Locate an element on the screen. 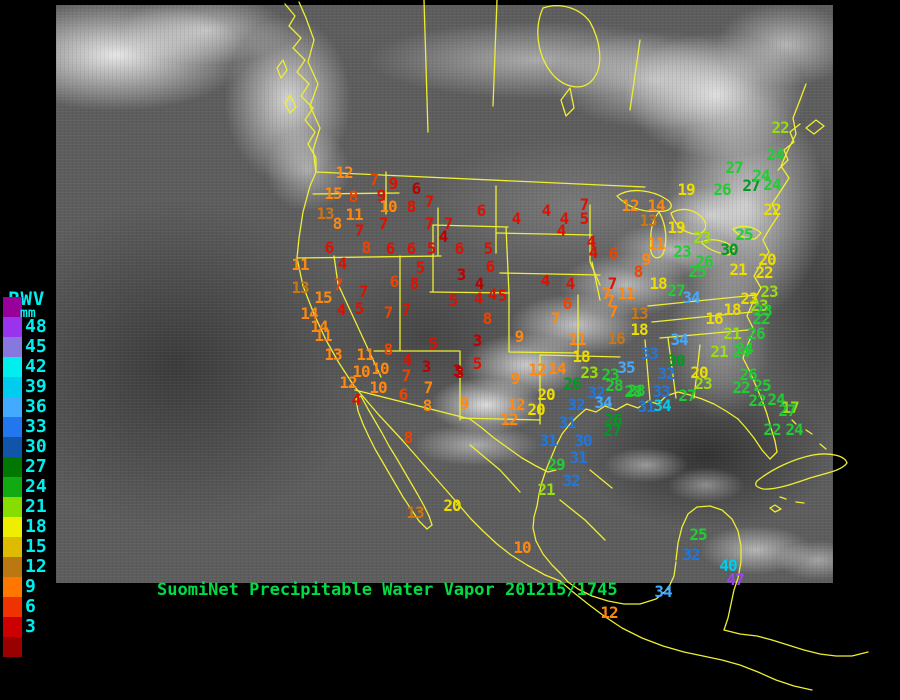 The height and width of the screenshot is (700, 900). bc-fjords is located at coordinates (300, 88).